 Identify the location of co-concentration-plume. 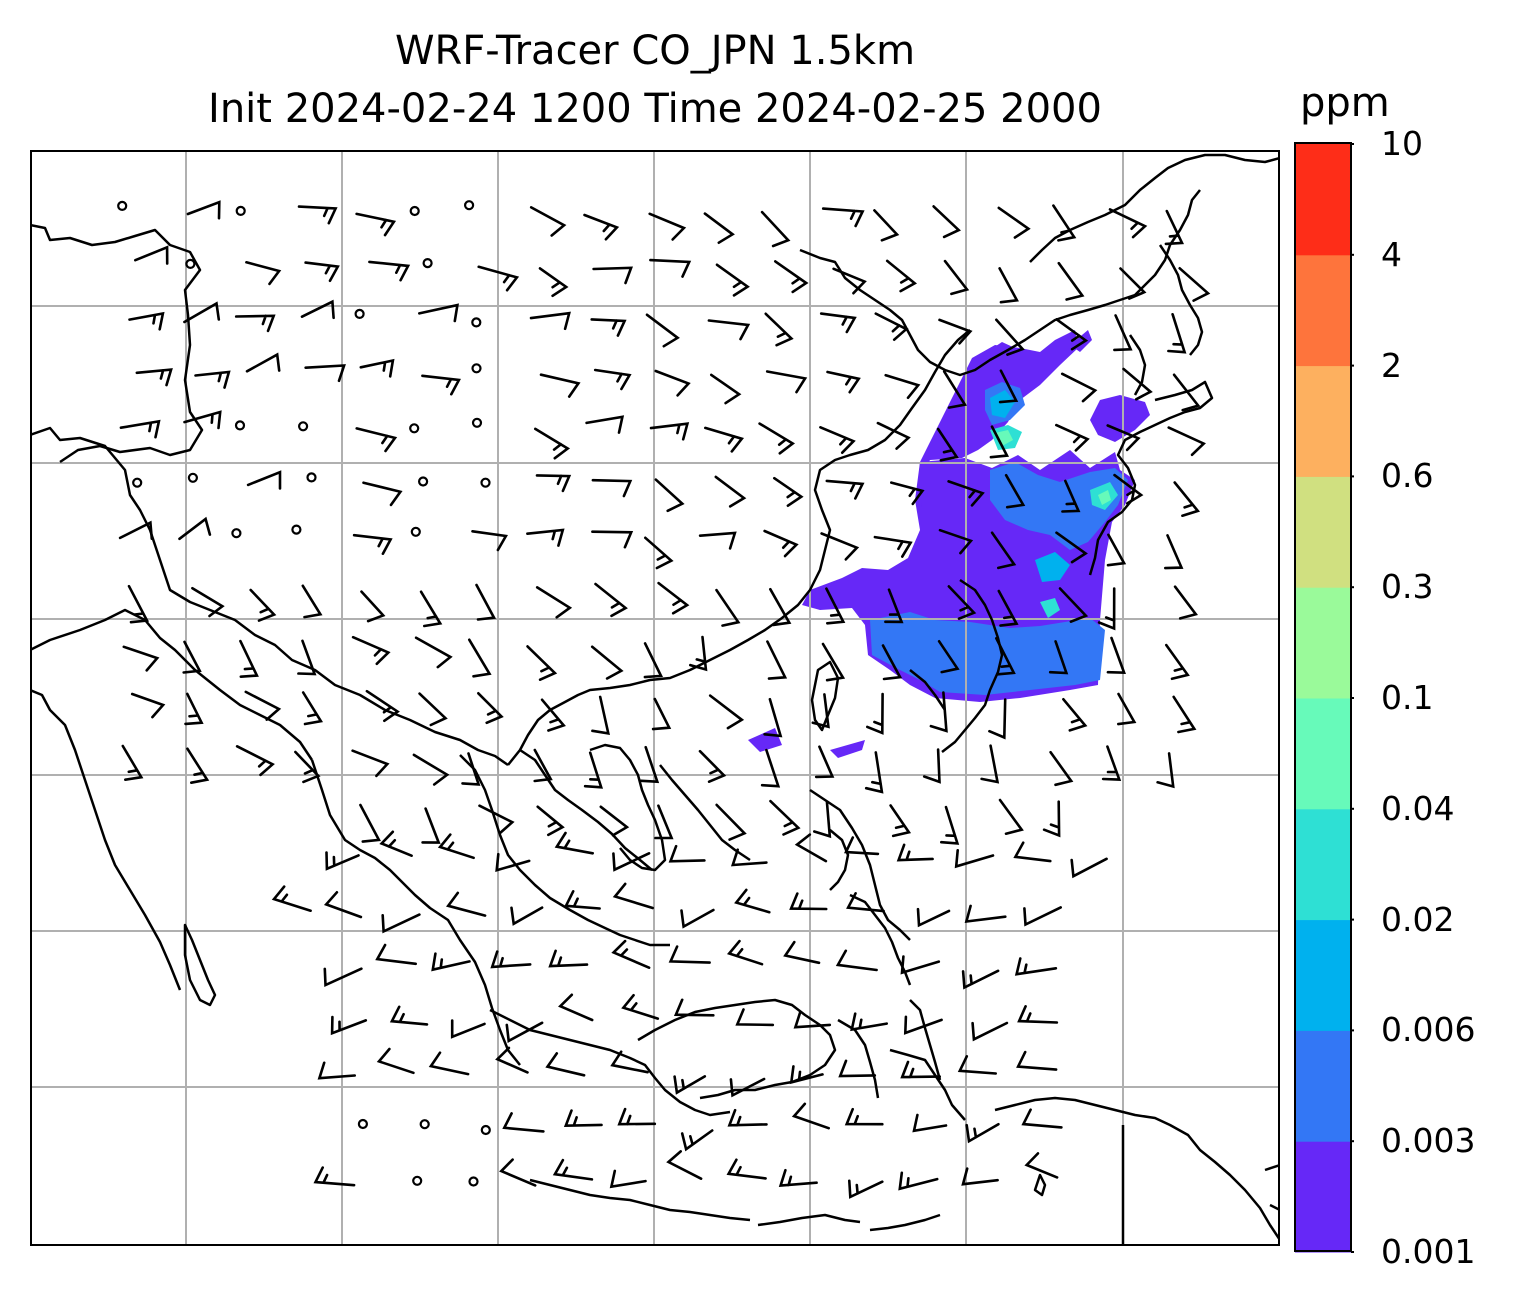
(949, 544).